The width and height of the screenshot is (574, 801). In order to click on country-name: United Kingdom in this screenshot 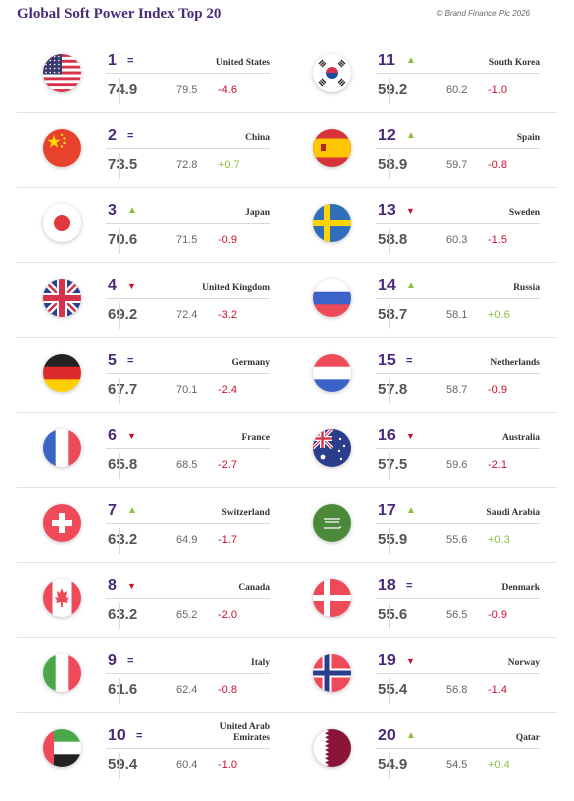, I will do `click(236, 288)`.